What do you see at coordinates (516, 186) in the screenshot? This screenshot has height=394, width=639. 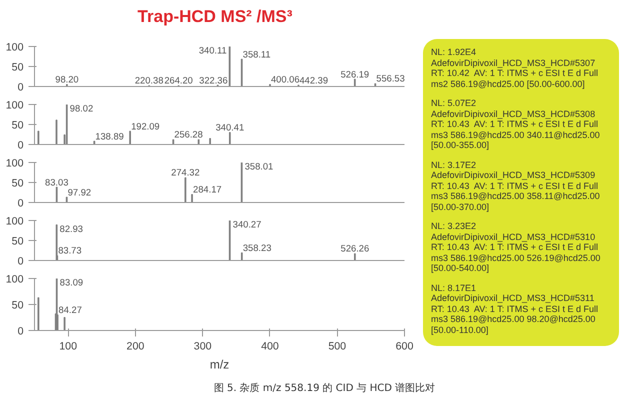 I see `text: NL: 3.17E2 AdefovirDipivoxil_HCD_MS3_HCD#5309 RT: 10.43 AV: 1 T: ITMS + c ESI t E d Full ms3 586.19@hcd25.00 358.11@hcd25.00 [50.00-370.00]` at bounding box center [516, 186].